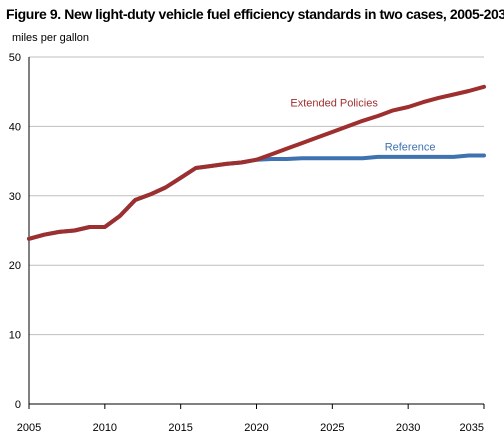  I want to click on y-tick-label-40: 40, so click(15, 127).